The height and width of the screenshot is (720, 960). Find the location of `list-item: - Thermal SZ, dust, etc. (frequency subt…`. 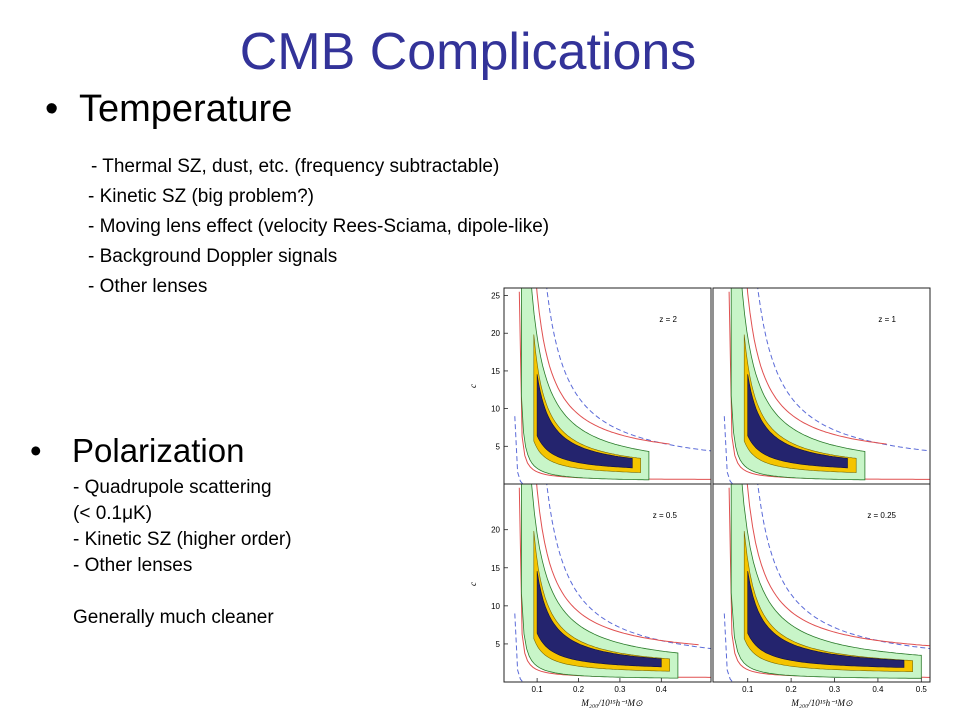

list-item: - Thermal SZ, dust, etc. (frequency subt… is located at coordinates (295, 166).